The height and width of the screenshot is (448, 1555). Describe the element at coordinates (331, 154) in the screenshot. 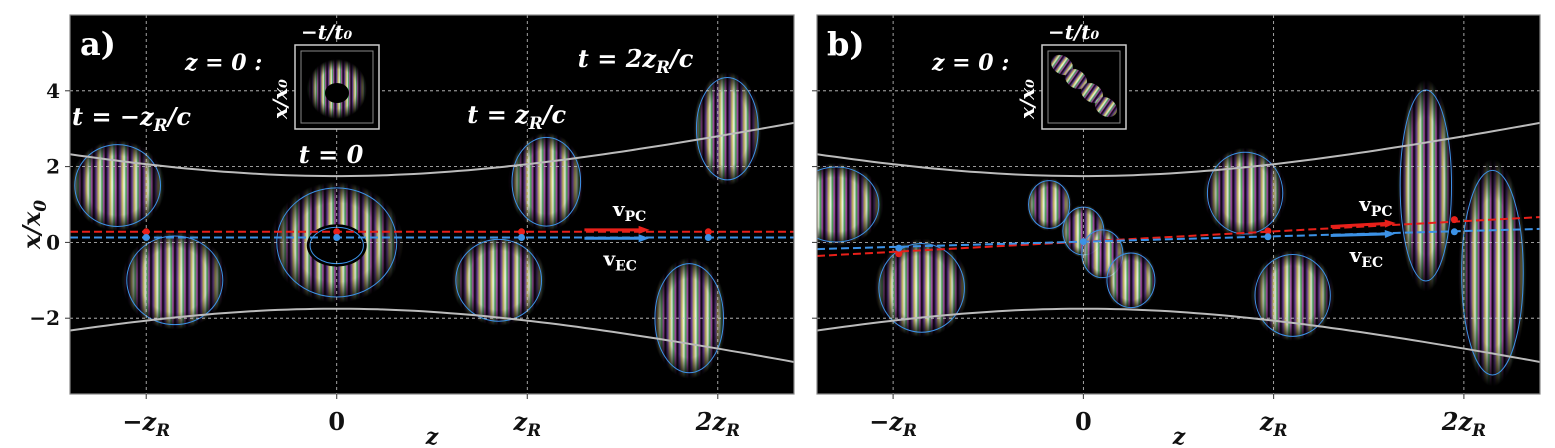

I see `time-label: t = 0` at that location.